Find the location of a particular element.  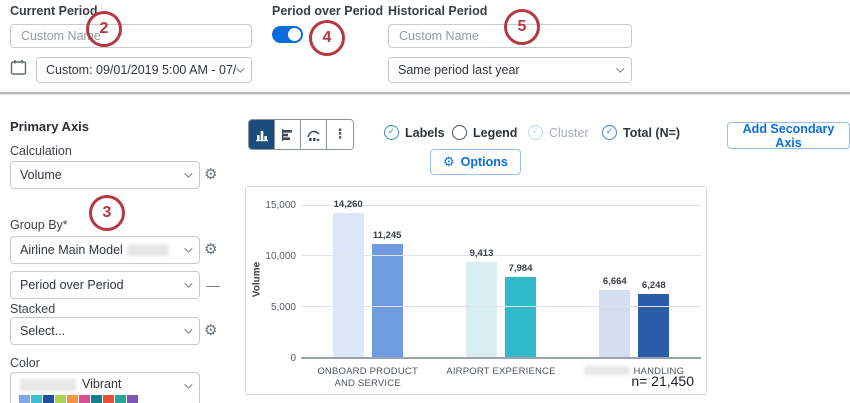

annotation-circle-3: 3 is located at coordinates (107, 213).